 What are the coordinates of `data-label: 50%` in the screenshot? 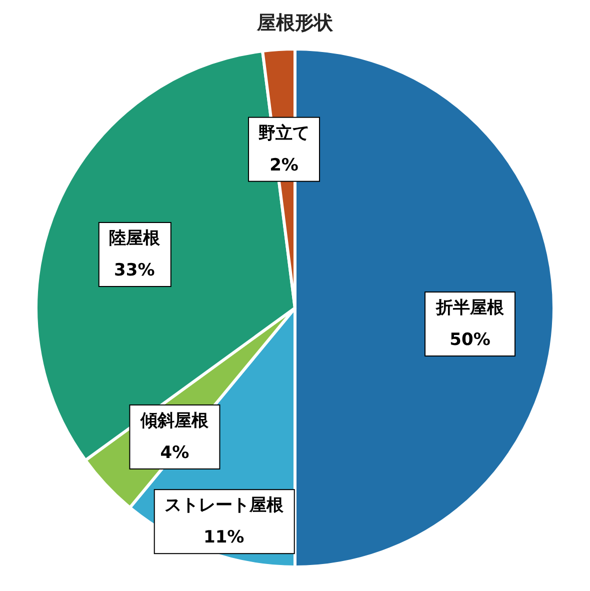 It's located at (470, 340).